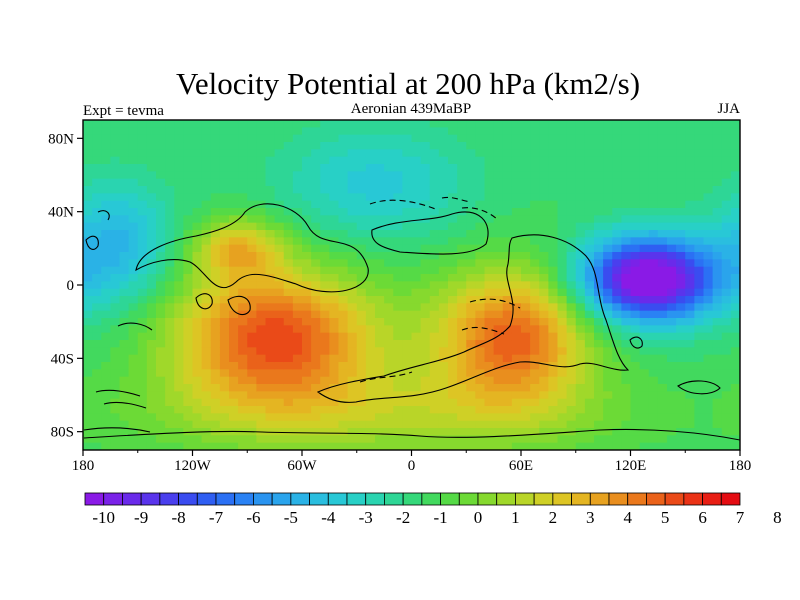 The image size is (800, 600). I want to click on colorbar-swatch, so click(244, 499).